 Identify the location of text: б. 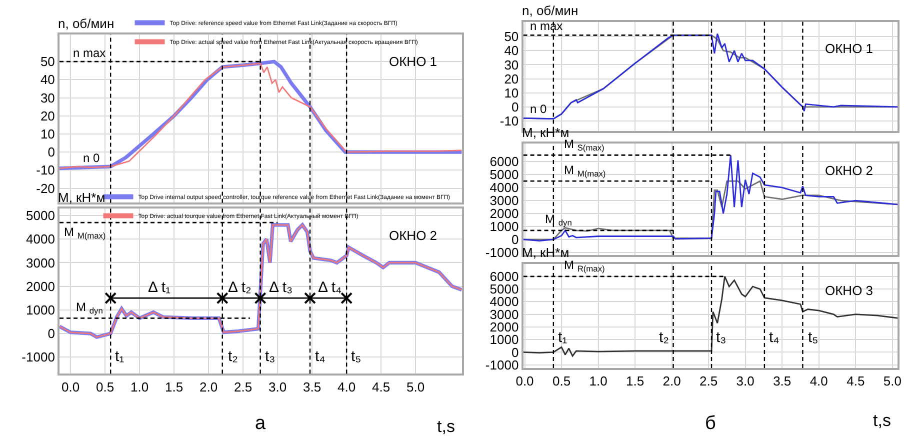
(710, 423).